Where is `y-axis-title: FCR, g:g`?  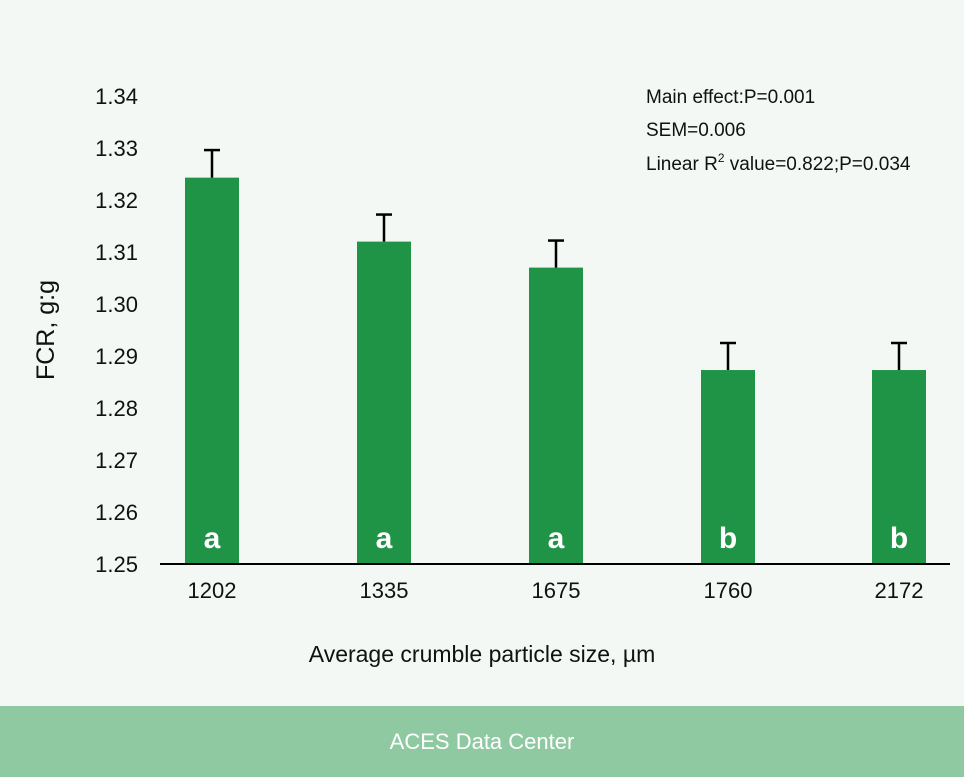
y-axis-title: FCR, g:g is located at coordinates (46, 330).